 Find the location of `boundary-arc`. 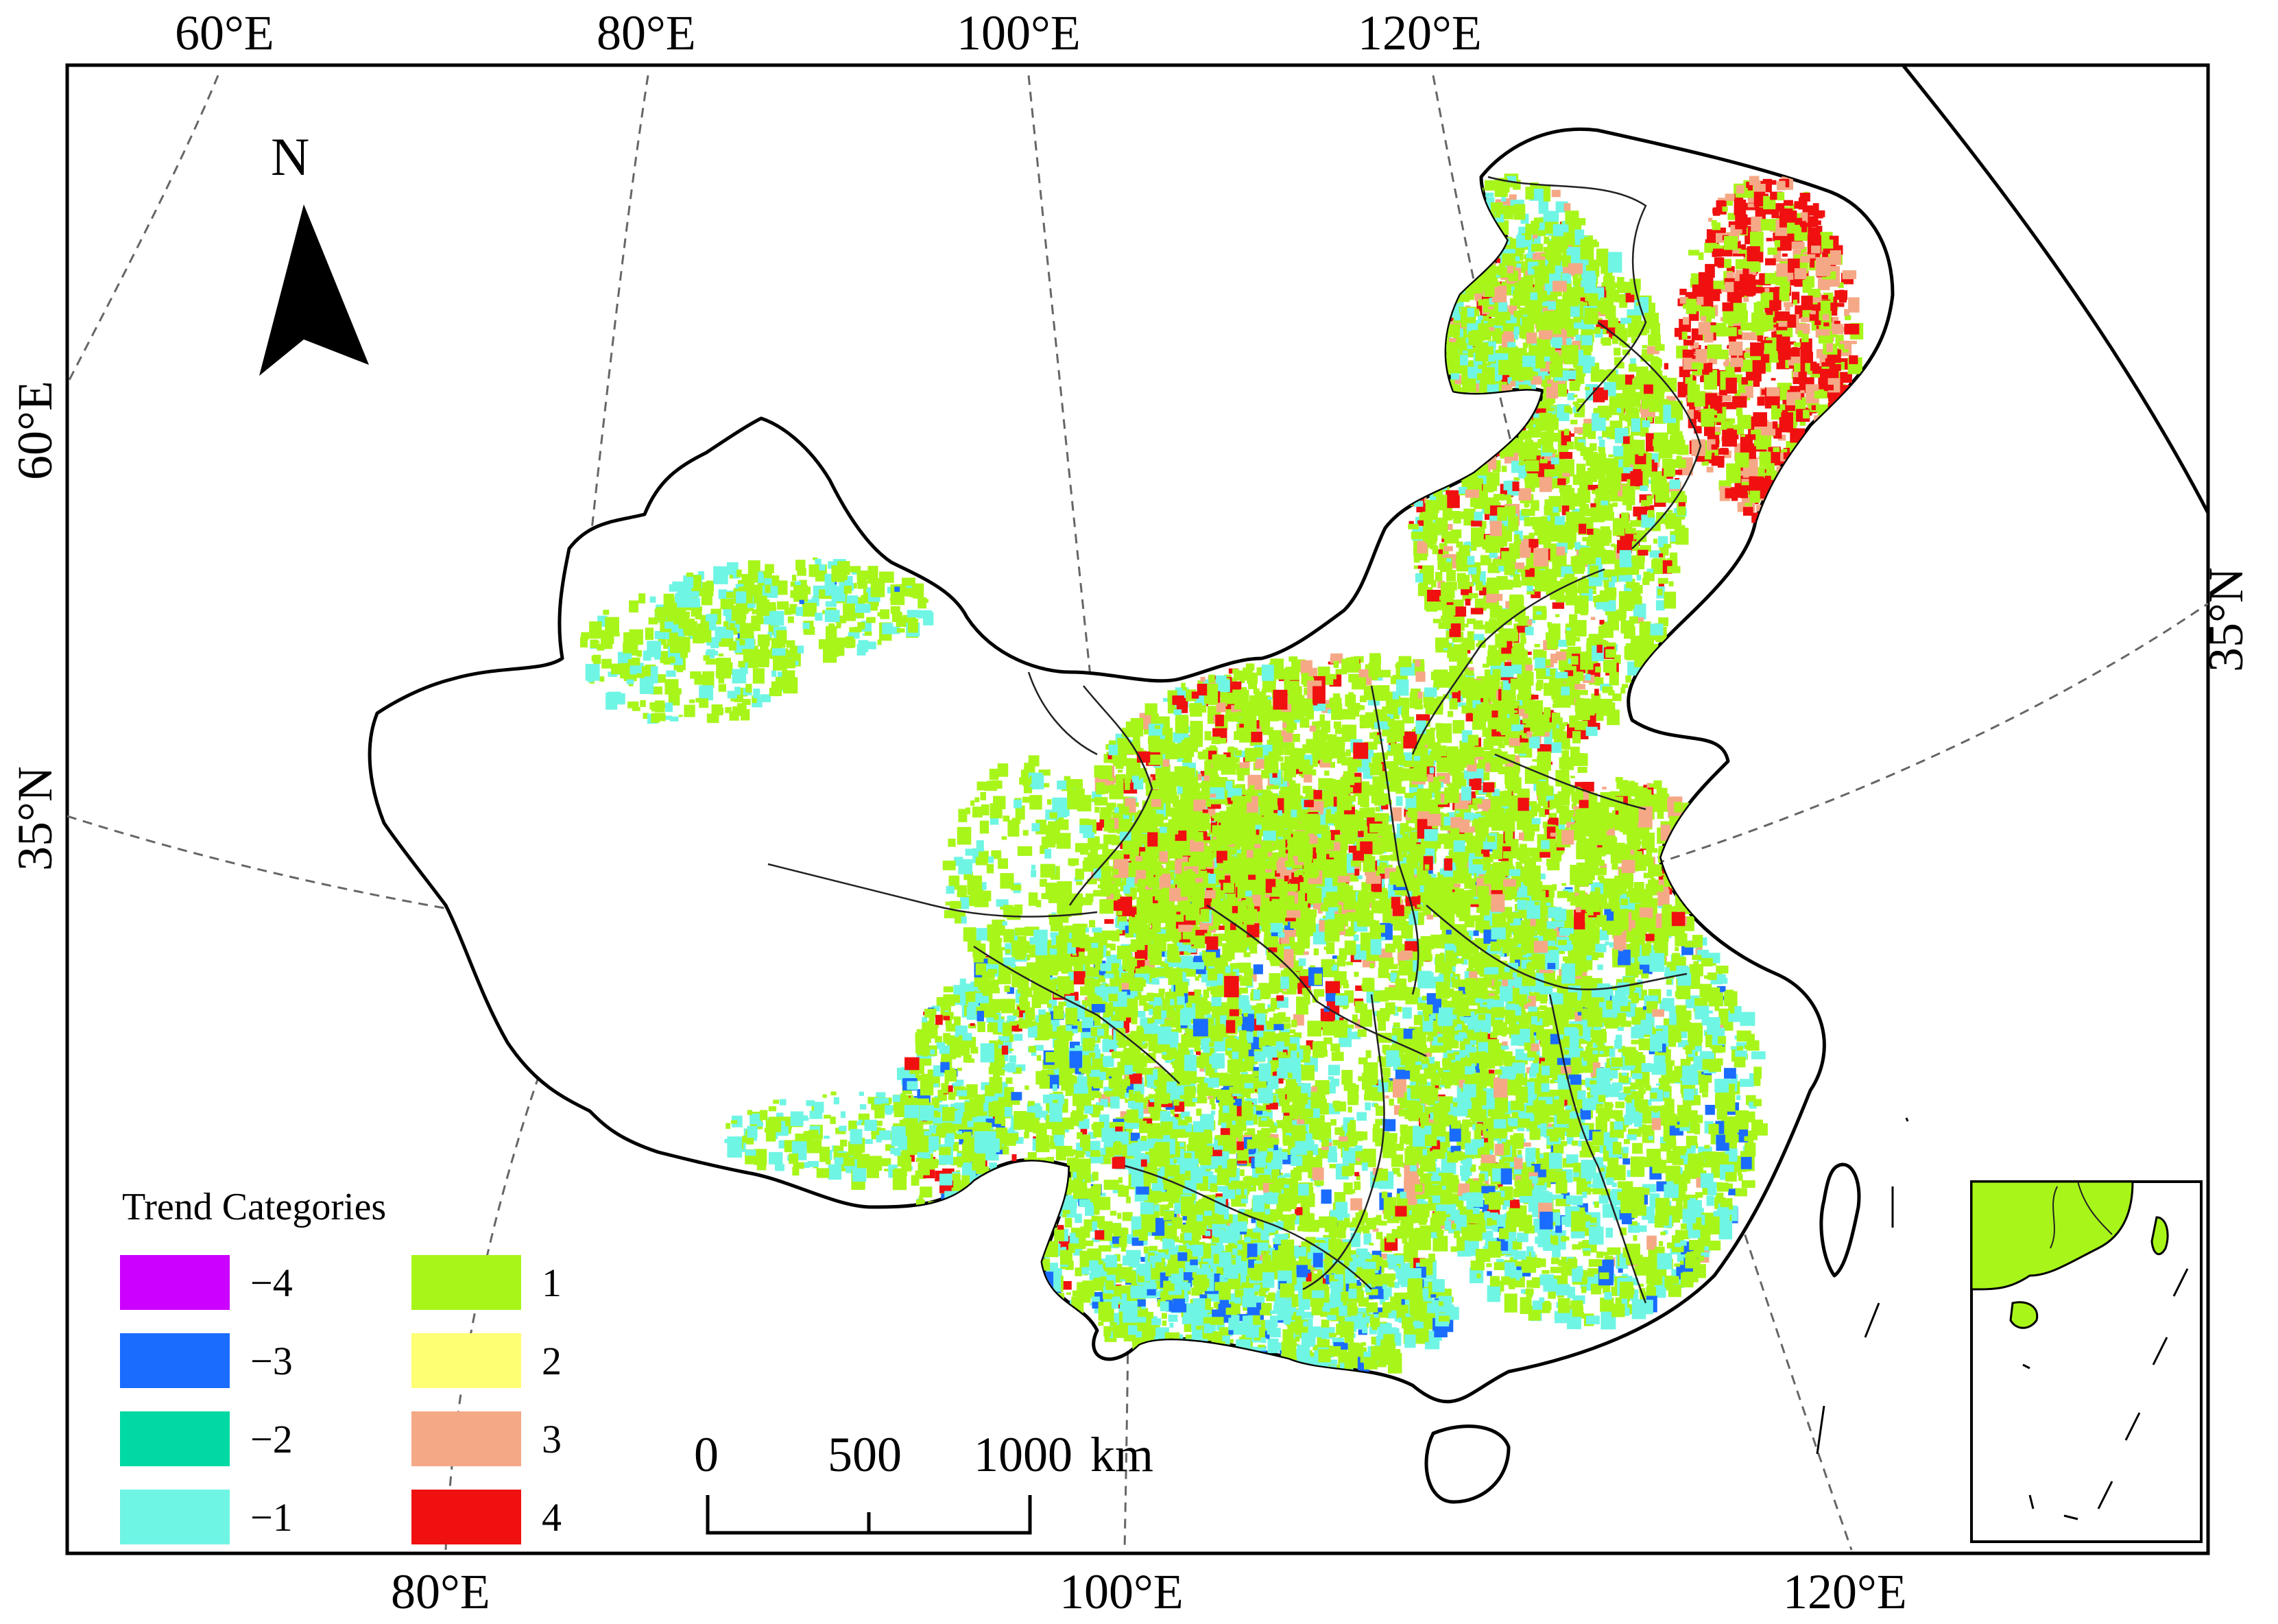

boundary-arc is located at coordinates (2055, 289).